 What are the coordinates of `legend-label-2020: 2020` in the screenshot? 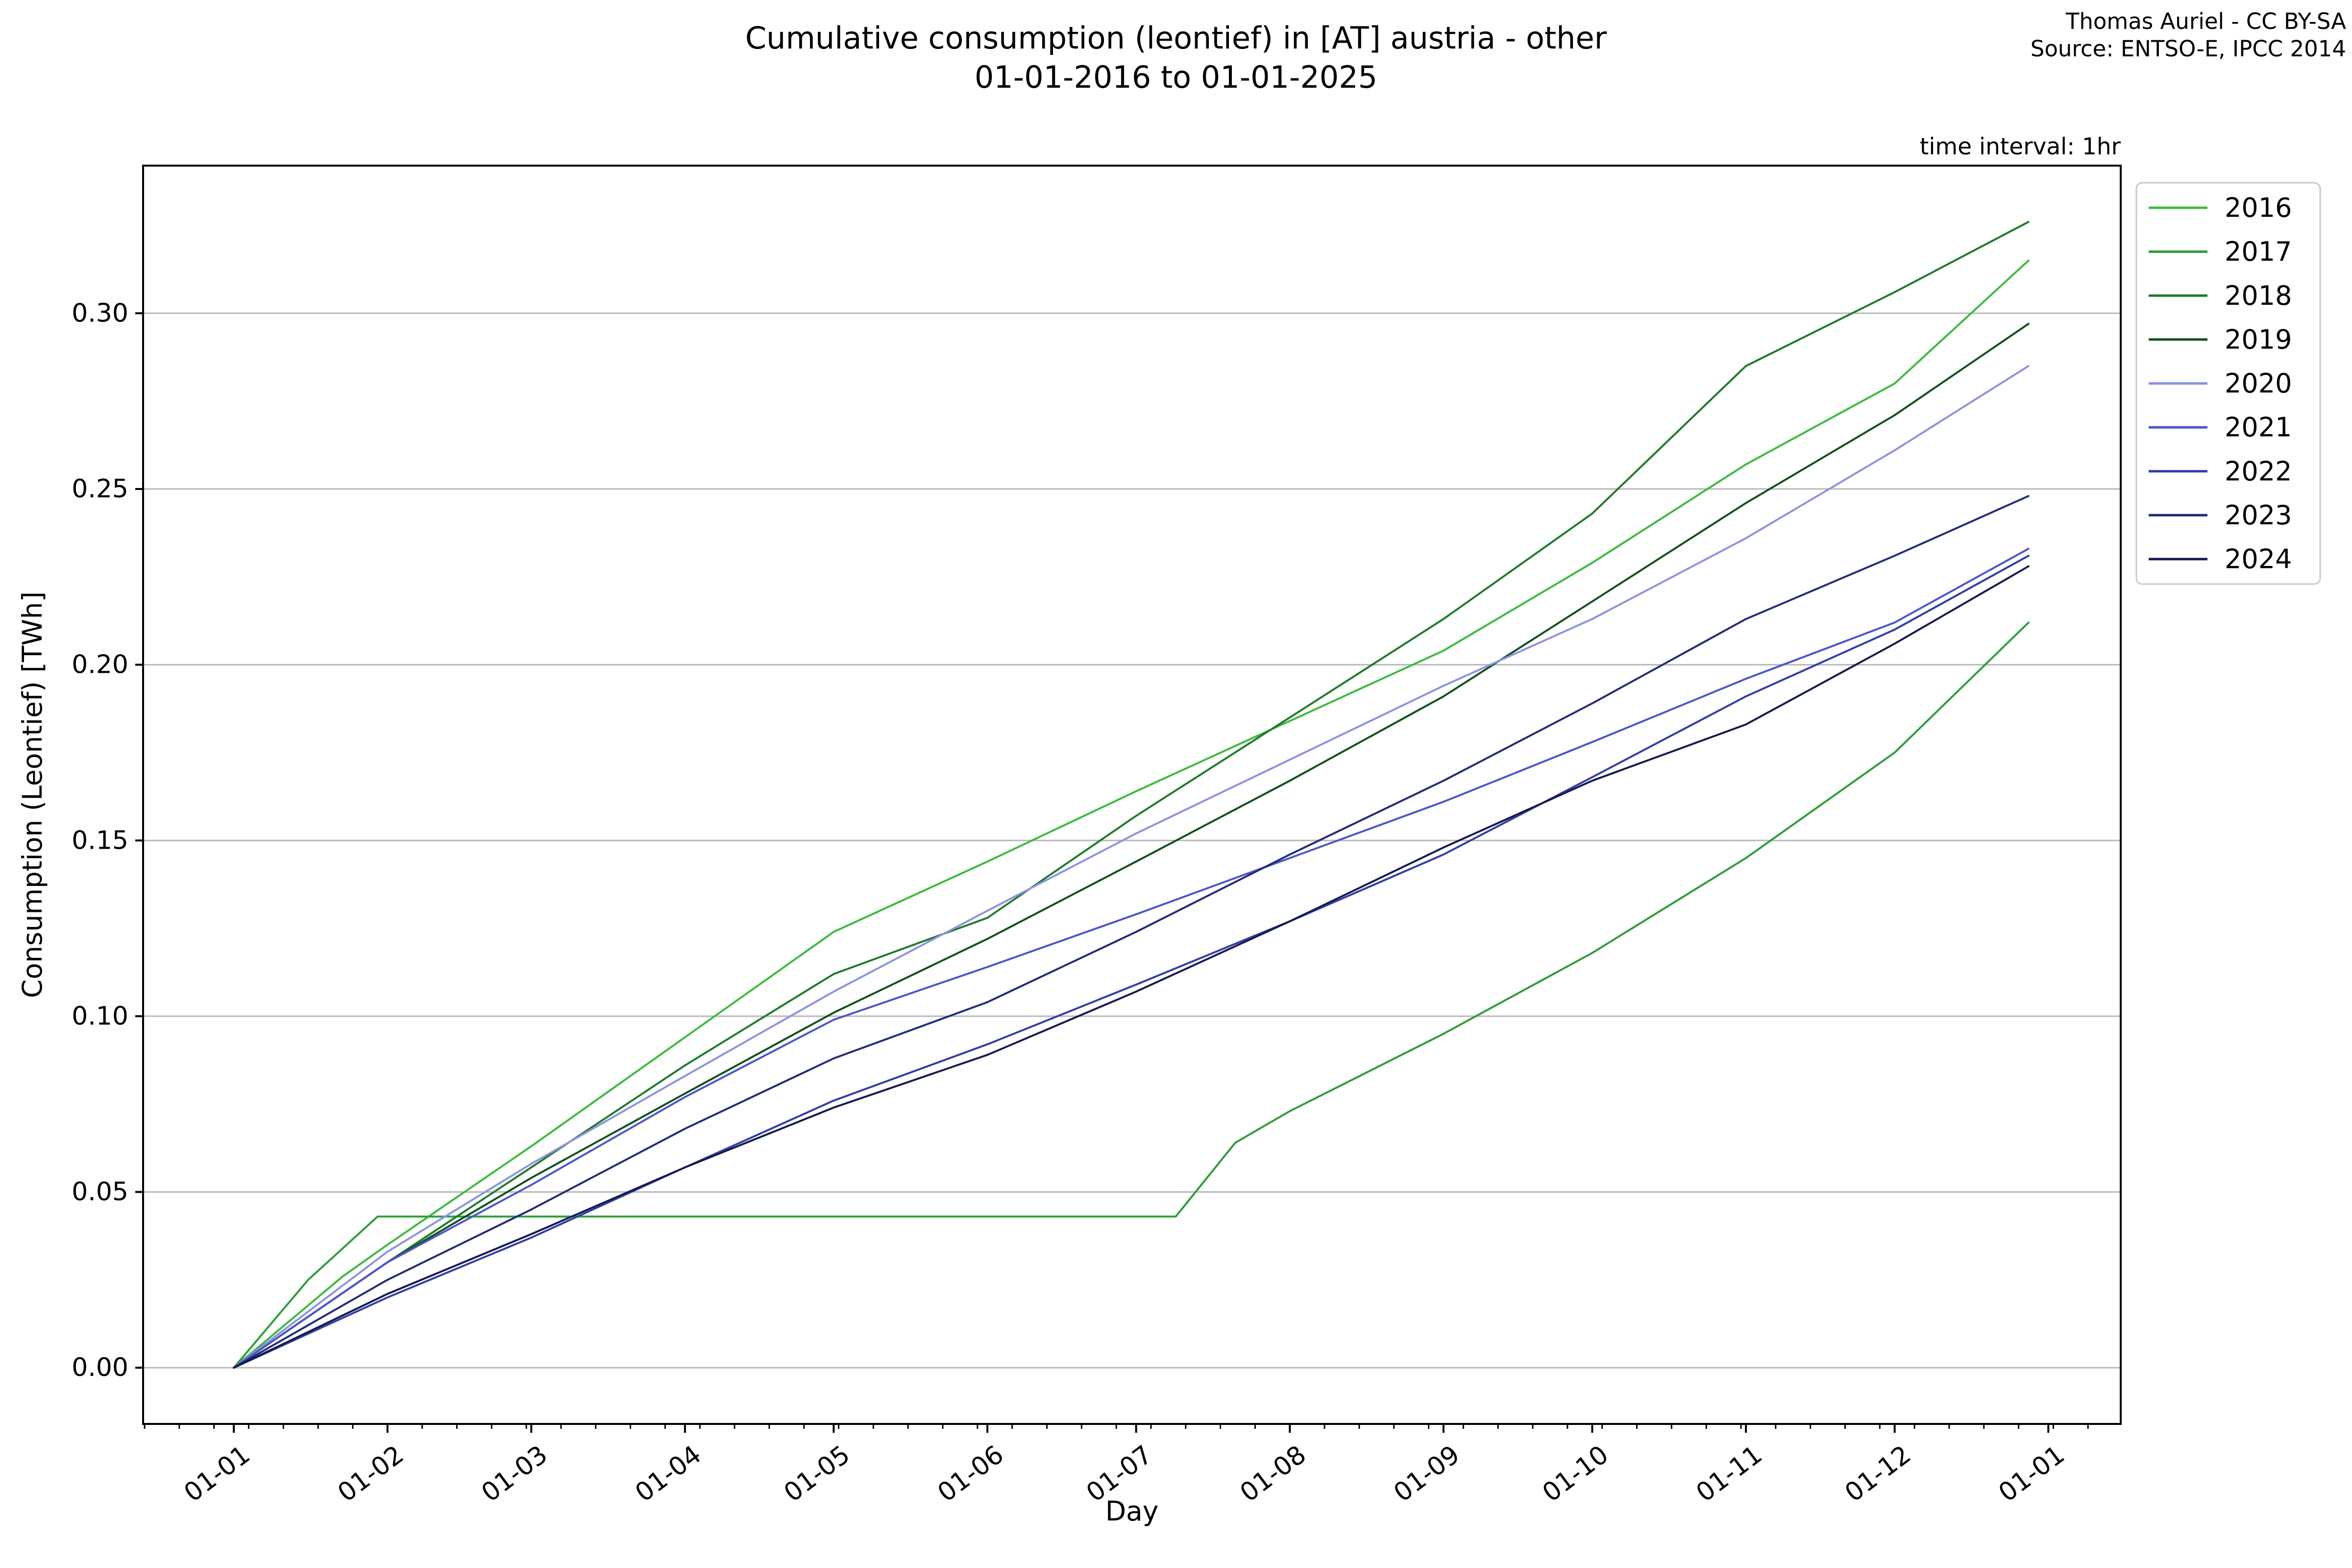 It's located at (2258, 383).